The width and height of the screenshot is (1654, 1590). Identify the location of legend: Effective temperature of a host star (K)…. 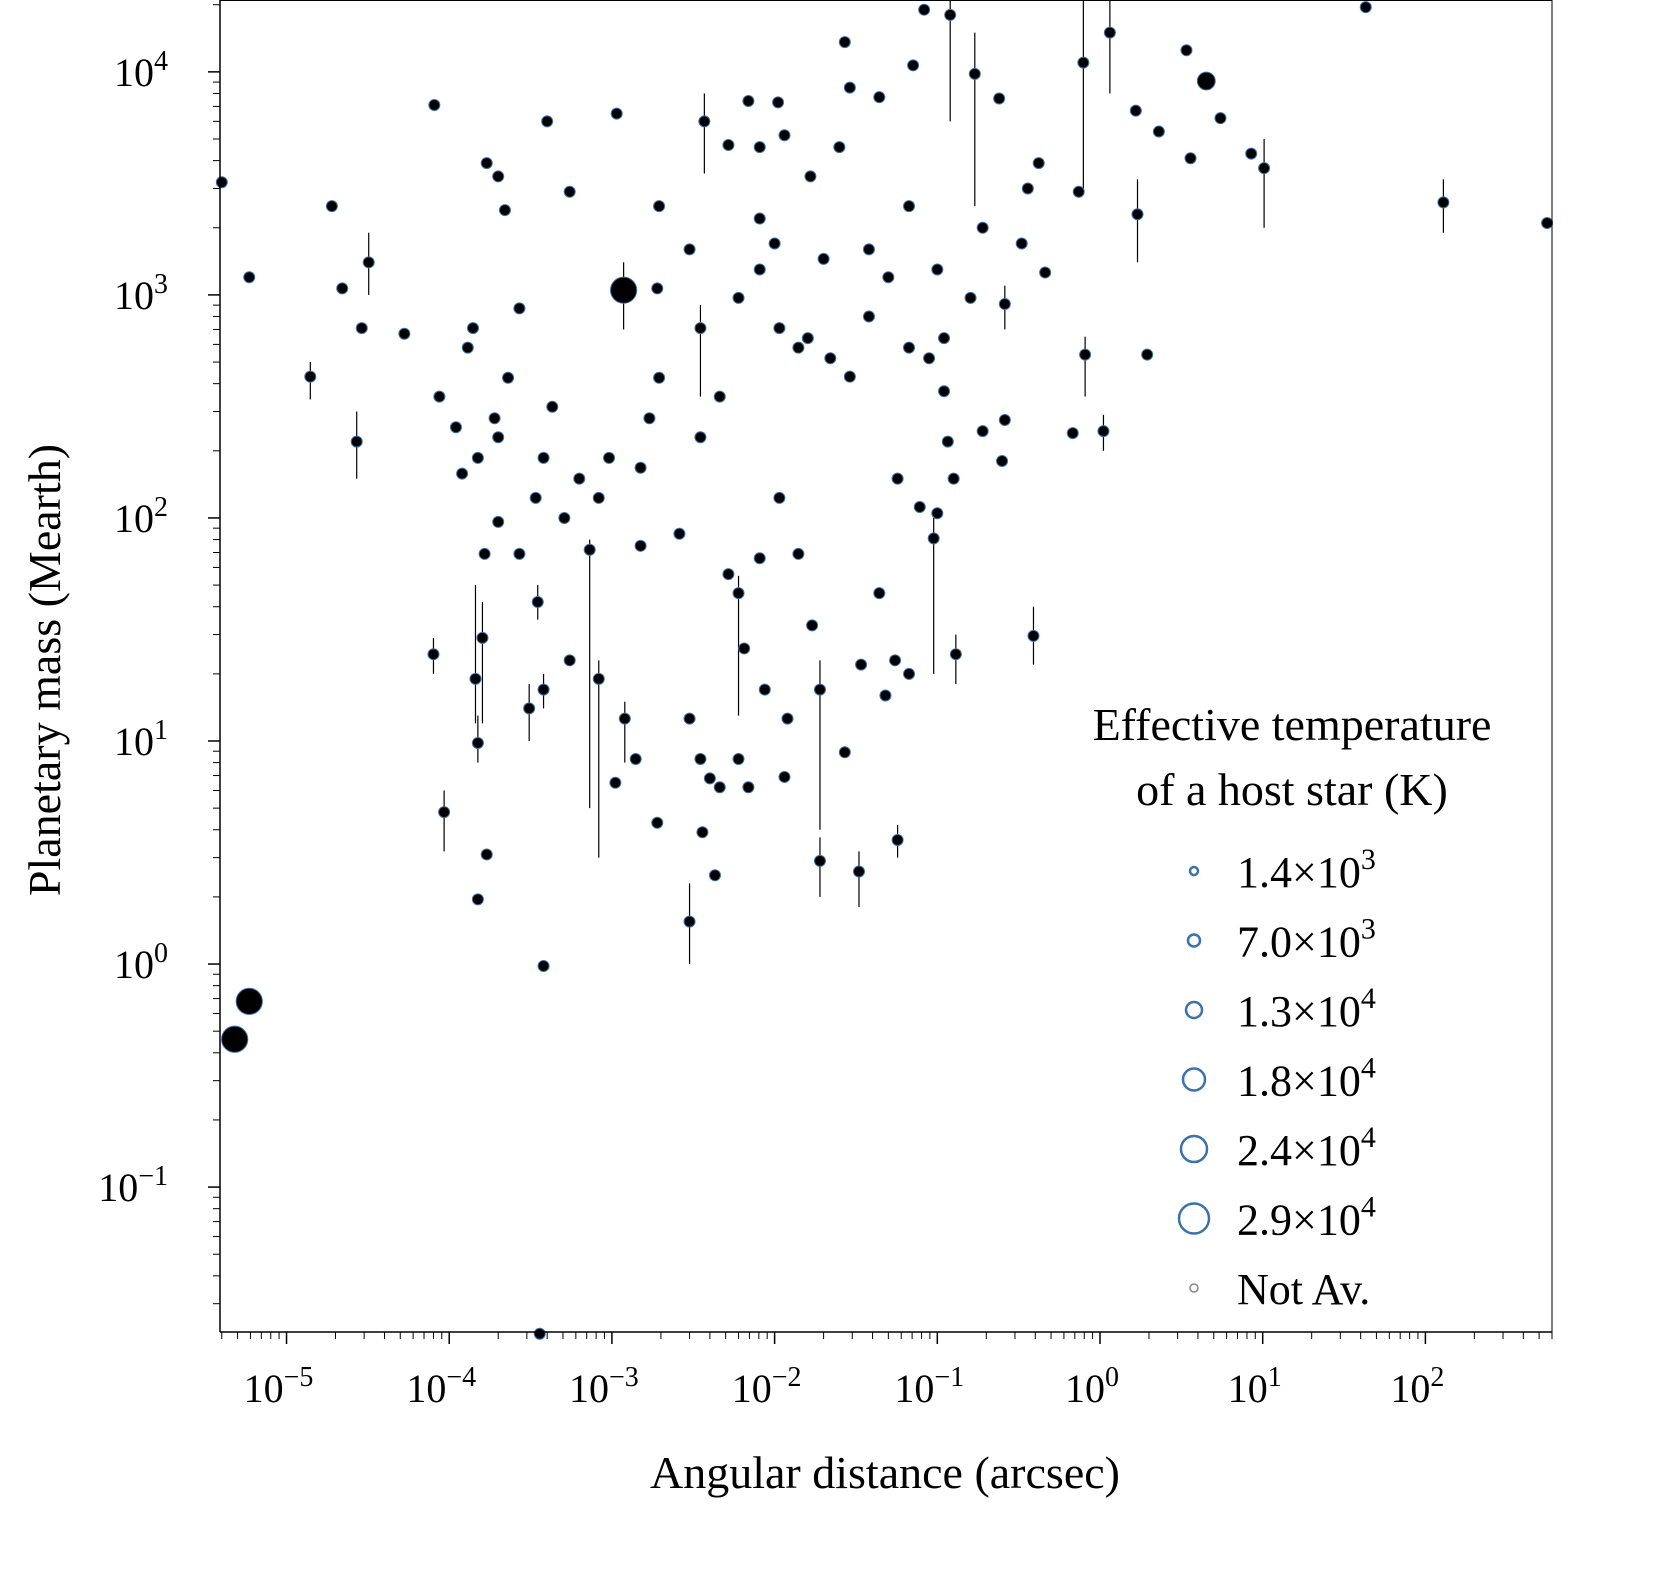
(1292, 1006).